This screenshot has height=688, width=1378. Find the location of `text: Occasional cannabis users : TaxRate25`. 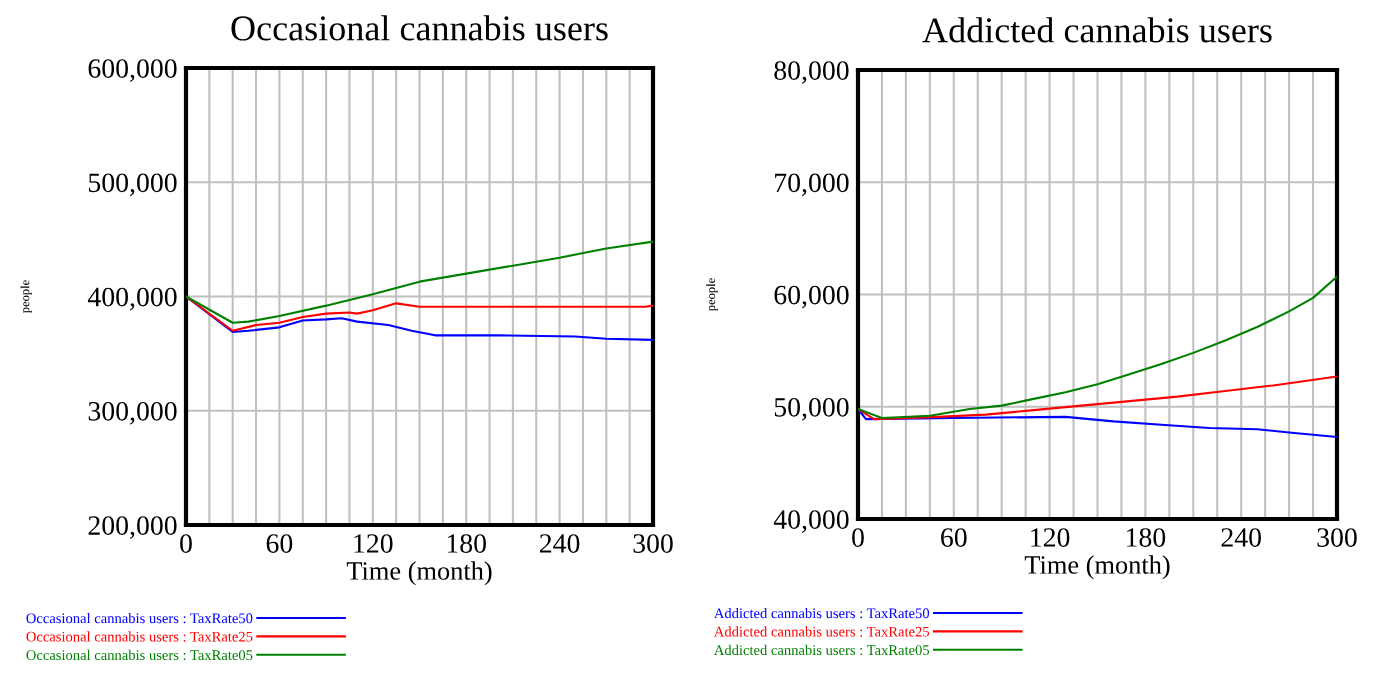

text: Occasional cannabis users : TaxRate25 is located at coordinates (139, 636).